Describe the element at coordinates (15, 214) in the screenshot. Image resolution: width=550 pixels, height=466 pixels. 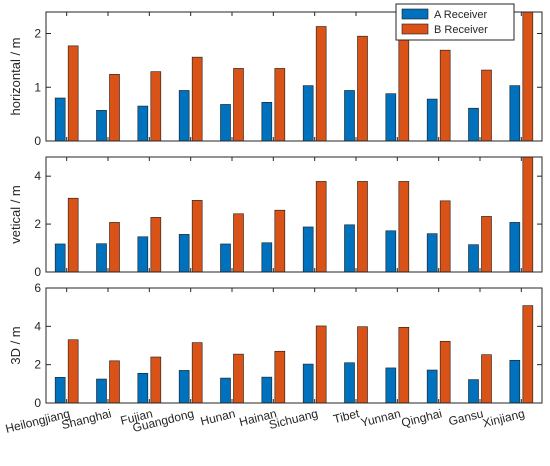
I see `y-axis-label: vetical / m` at that location.